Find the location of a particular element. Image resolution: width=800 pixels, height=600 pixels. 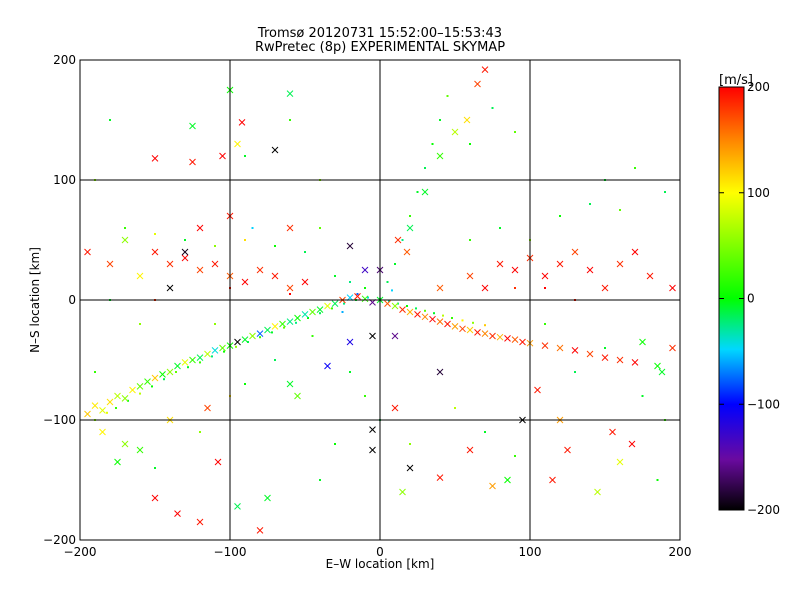

x-tick-label: 100 is located at coordinates (530, 552).